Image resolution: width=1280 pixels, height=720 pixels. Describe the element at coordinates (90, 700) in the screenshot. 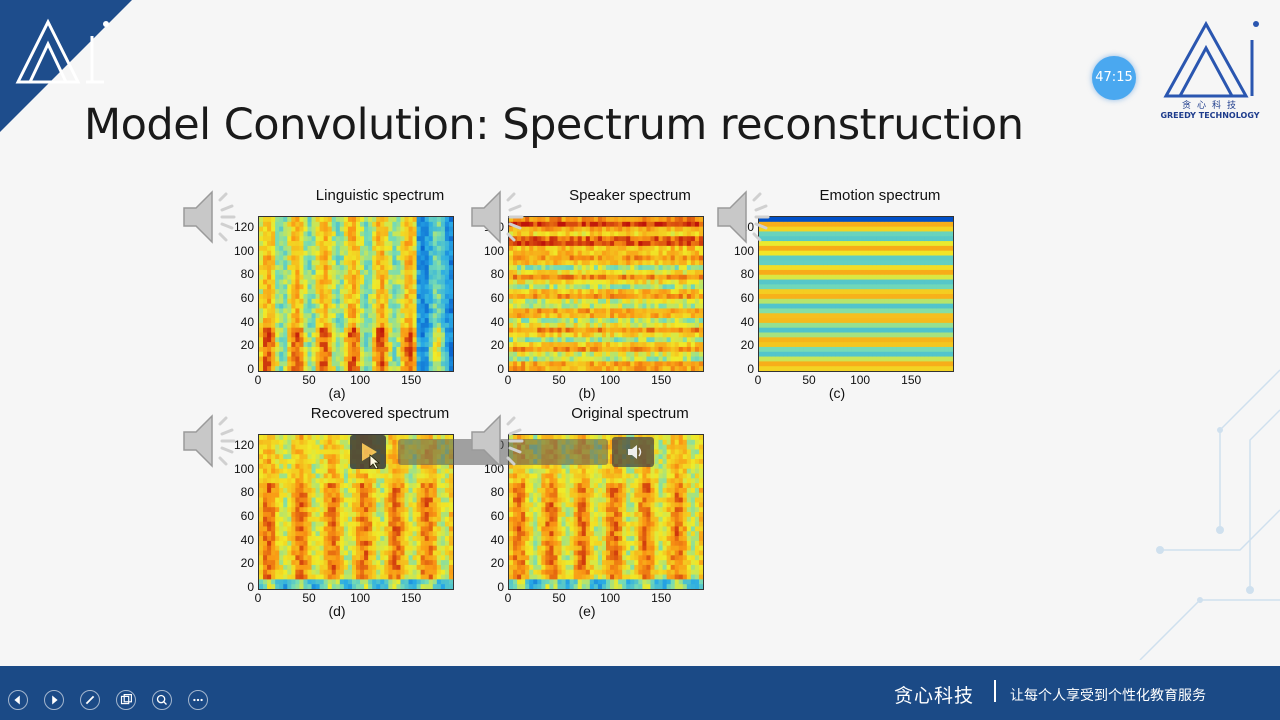

I see `pen-icon` at that location.